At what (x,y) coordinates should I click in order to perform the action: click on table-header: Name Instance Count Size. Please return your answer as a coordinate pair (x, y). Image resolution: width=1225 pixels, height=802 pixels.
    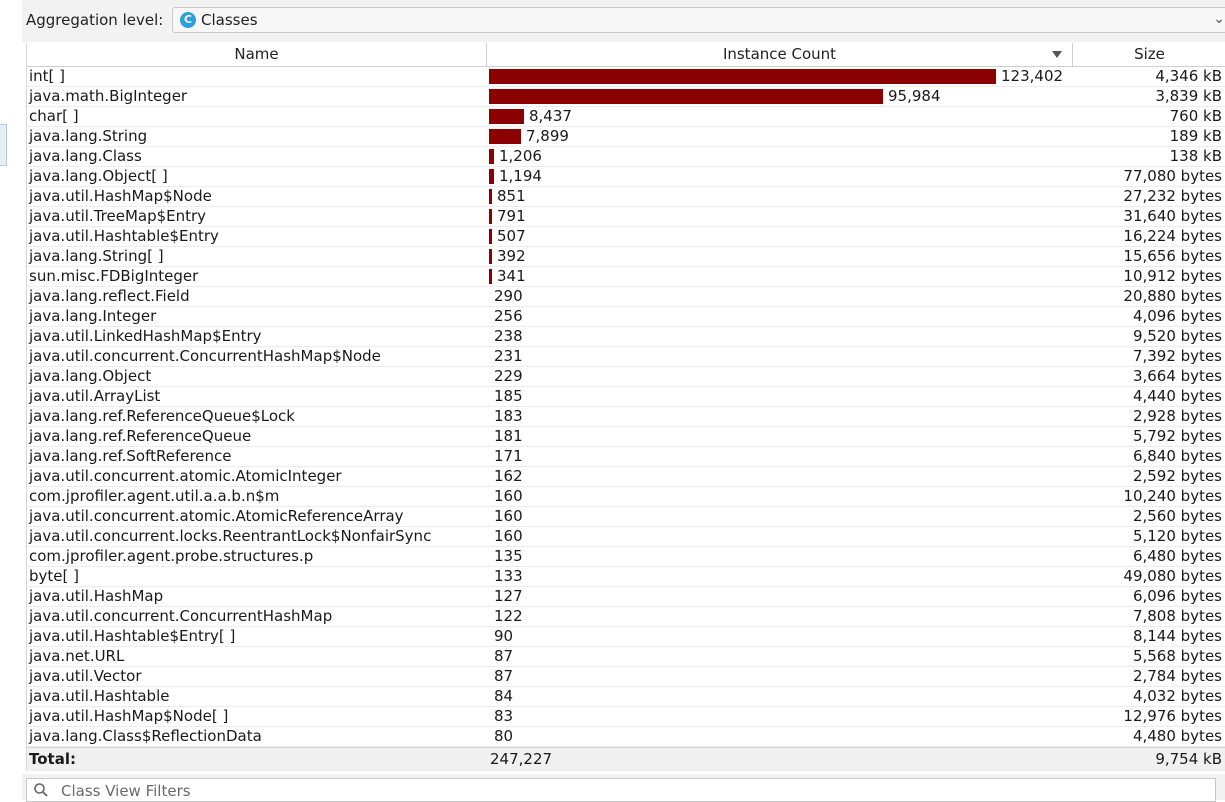
    Looking at the image, I should click on (626, 55).